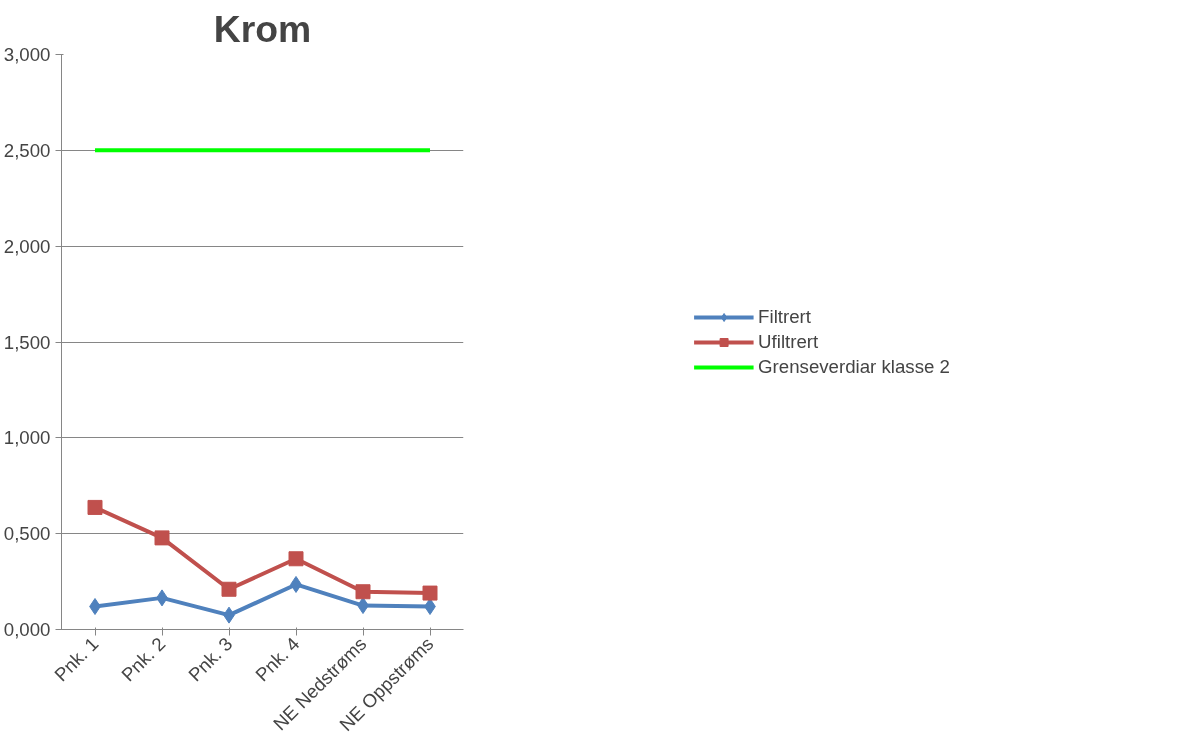  I want to click on y-tick-label: 3,000, so click(27, 54).